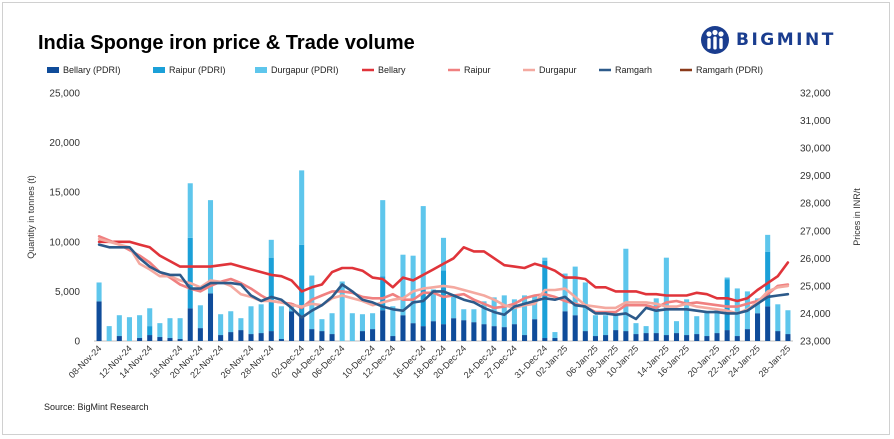 The width and height of the screenshot is (894, 439). What do you see at coordinates (558, 70) in the screenshot?
I see `legend-label: Durgapur` at bounding box center [558, 70].